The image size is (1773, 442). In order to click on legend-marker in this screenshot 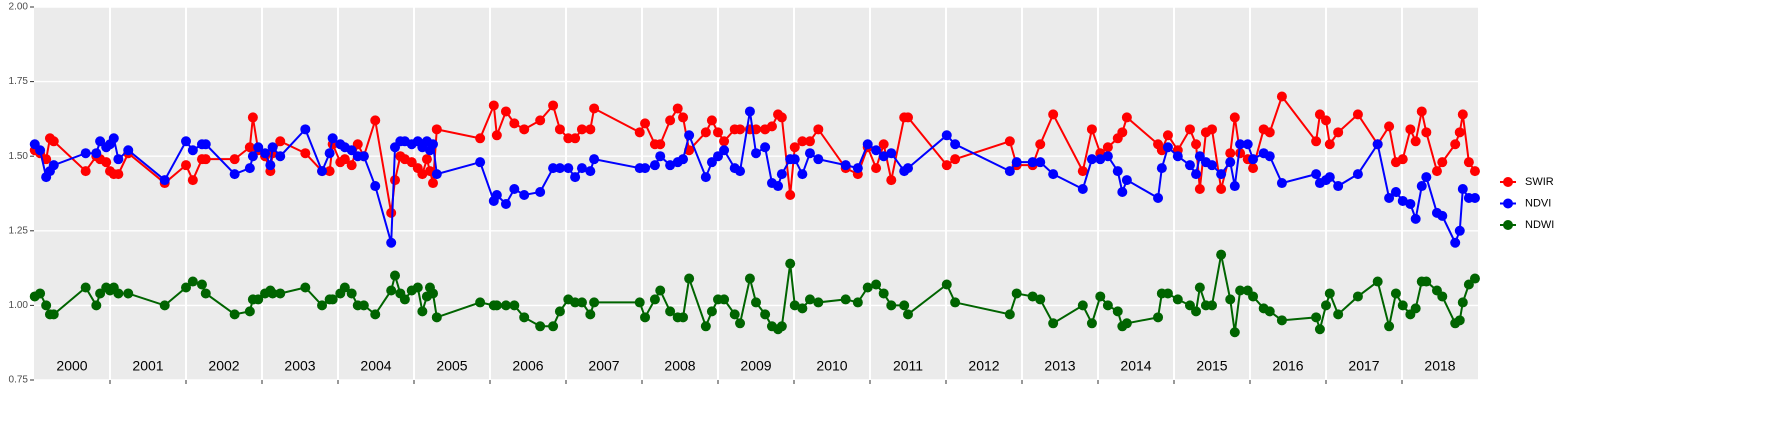, I will do `click(1508, 203)`.